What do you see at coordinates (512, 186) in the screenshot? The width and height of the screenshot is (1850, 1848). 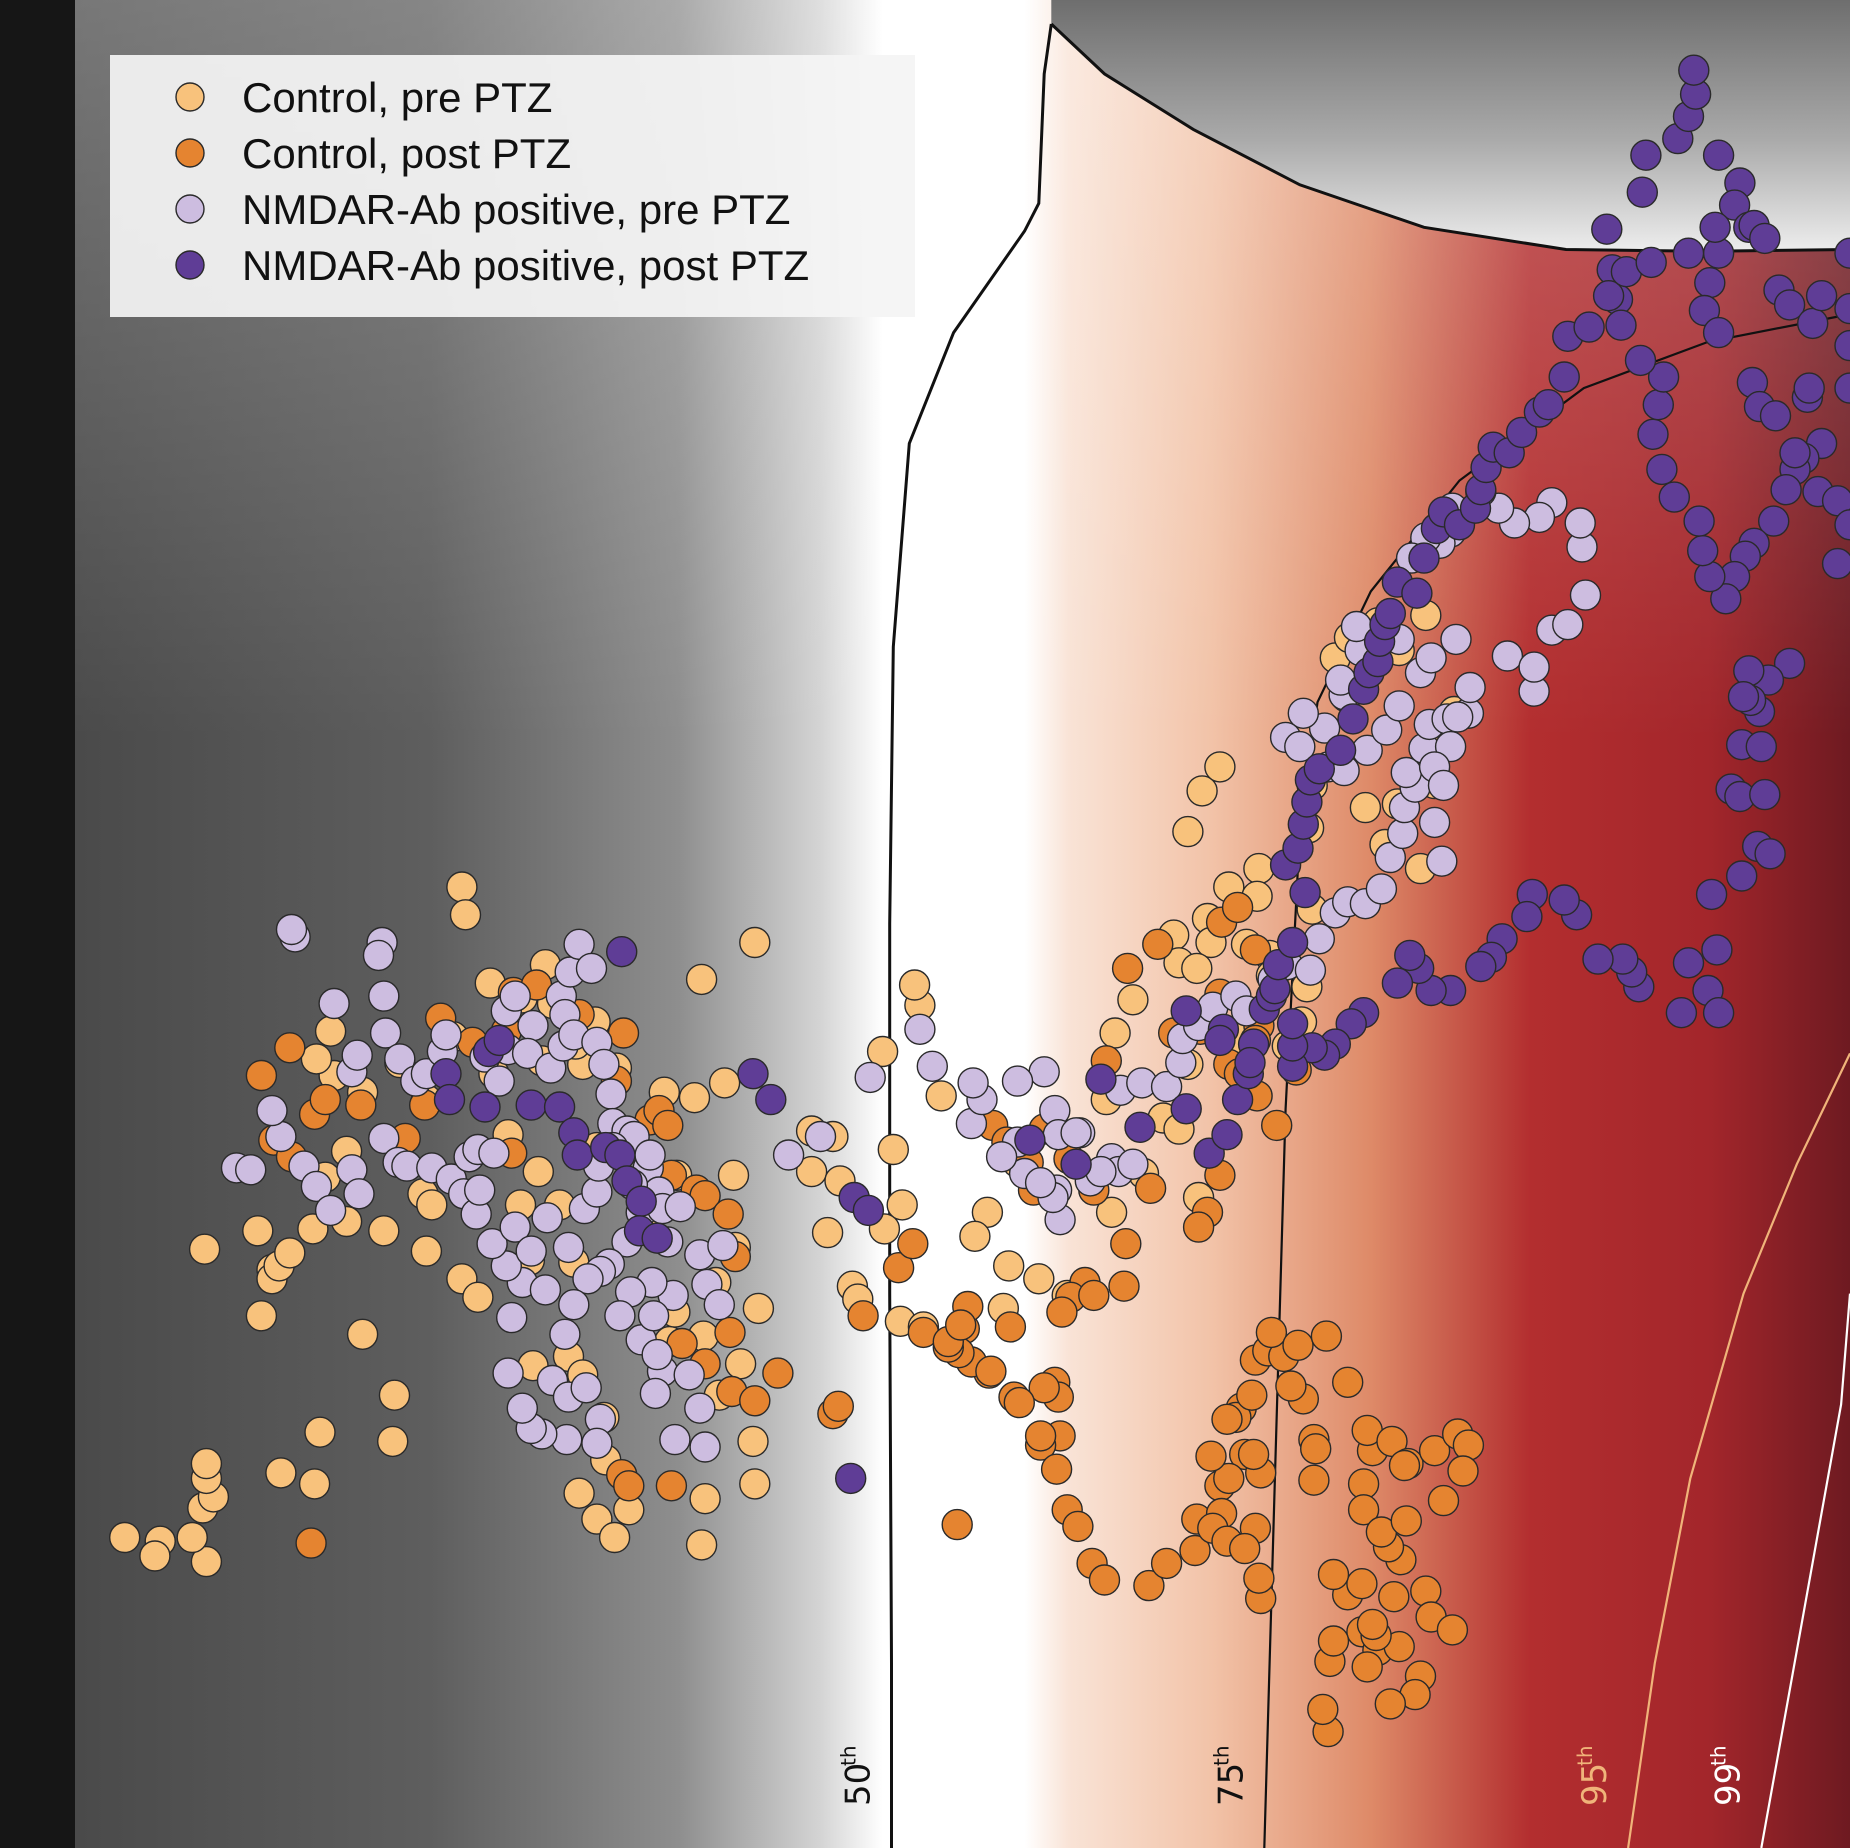 I see `legend-box` at bounding box center [512, 186].